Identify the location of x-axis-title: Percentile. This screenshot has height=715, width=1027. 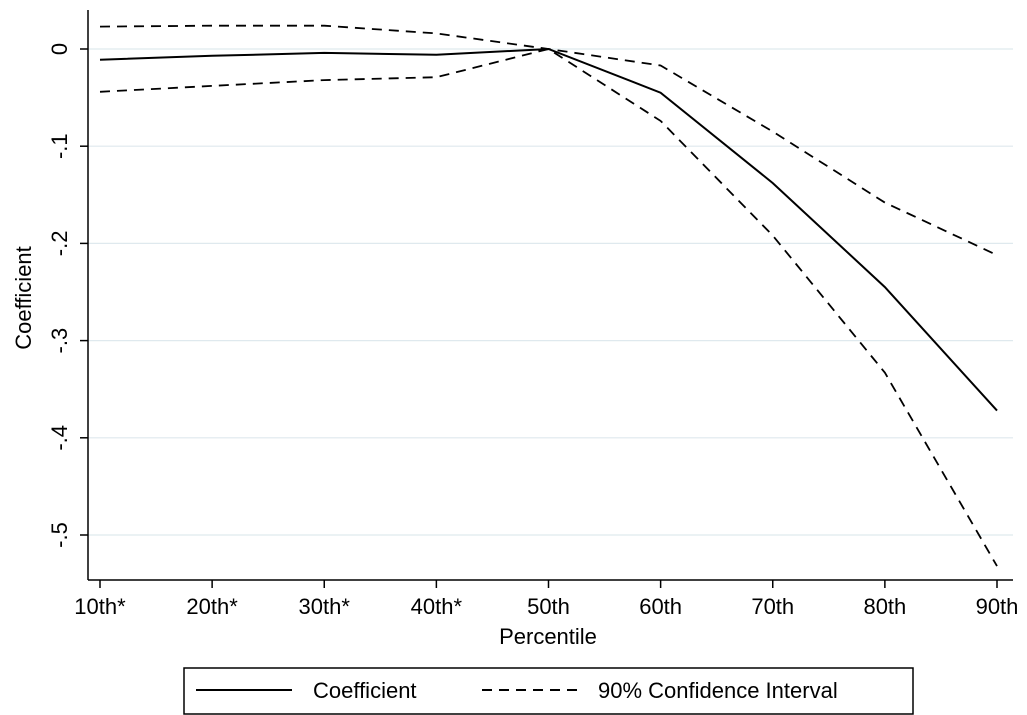
(548, 636).